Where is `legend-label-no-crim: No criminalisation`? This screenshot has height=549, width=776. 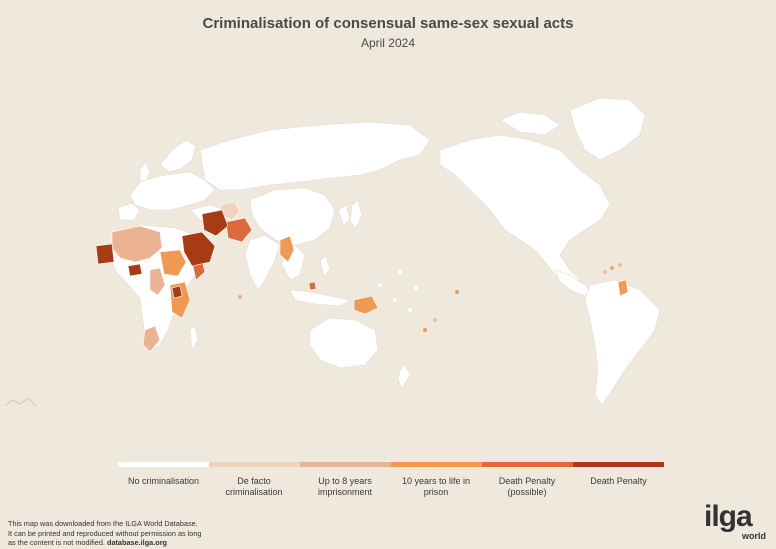 legend-label-no-crim: No criminalisation is located at coordinates (163, 481).